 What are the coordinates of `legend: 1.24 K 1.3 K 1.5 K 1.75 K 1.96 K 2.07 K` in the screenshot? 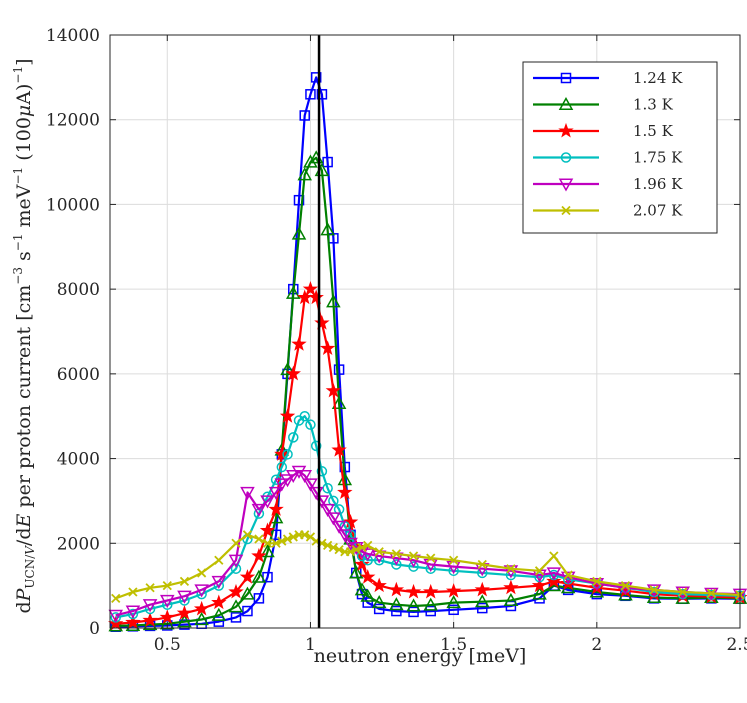 It's located at (620, 147).